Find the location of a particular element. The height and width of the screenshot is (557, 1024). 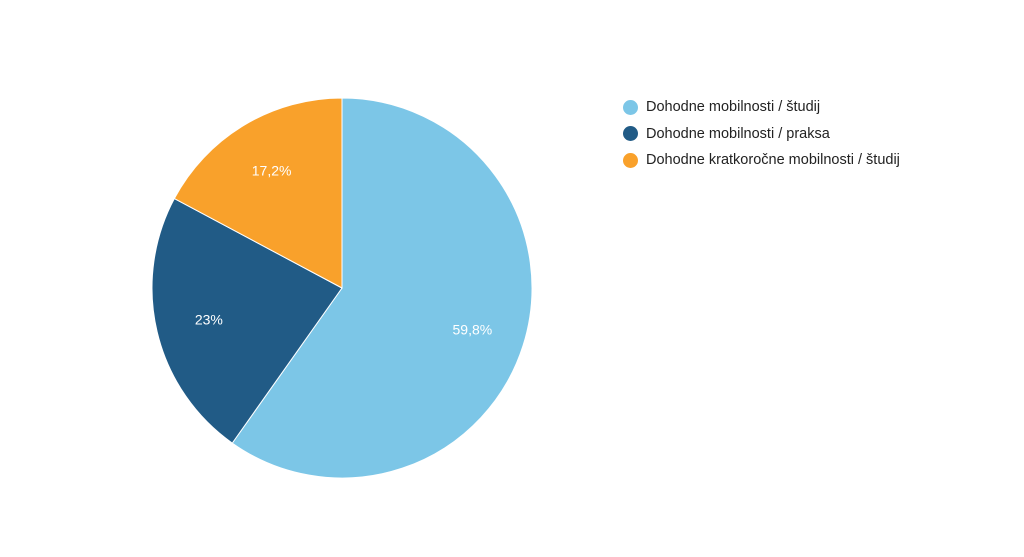

legend-item-kratkorocne-studij: Dohodne kratkoročne mobilnosti / študij is located at coordinates (761, 160).